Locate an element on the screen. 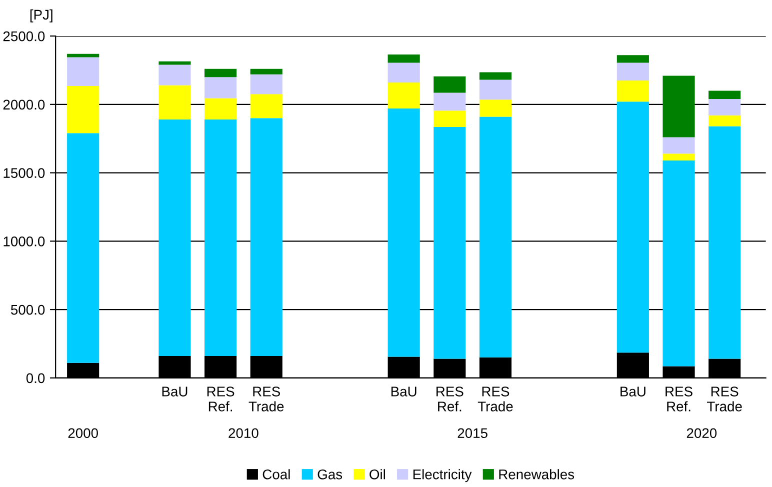  y-tick-label: 1500.0 is located at coordinates (24, 173).